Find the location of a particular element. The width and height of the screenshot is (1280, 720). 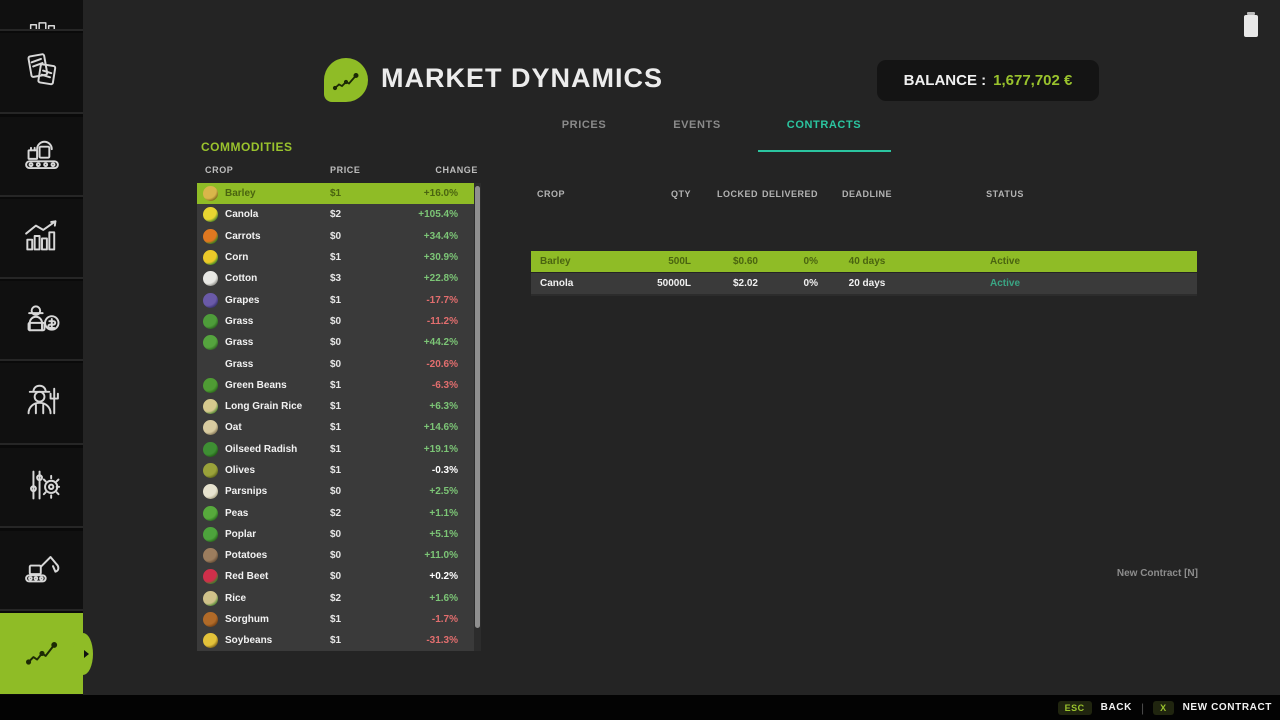

commodity-row: Long Grain Rice $1 +6.3% is located at coordinates (339, 406).